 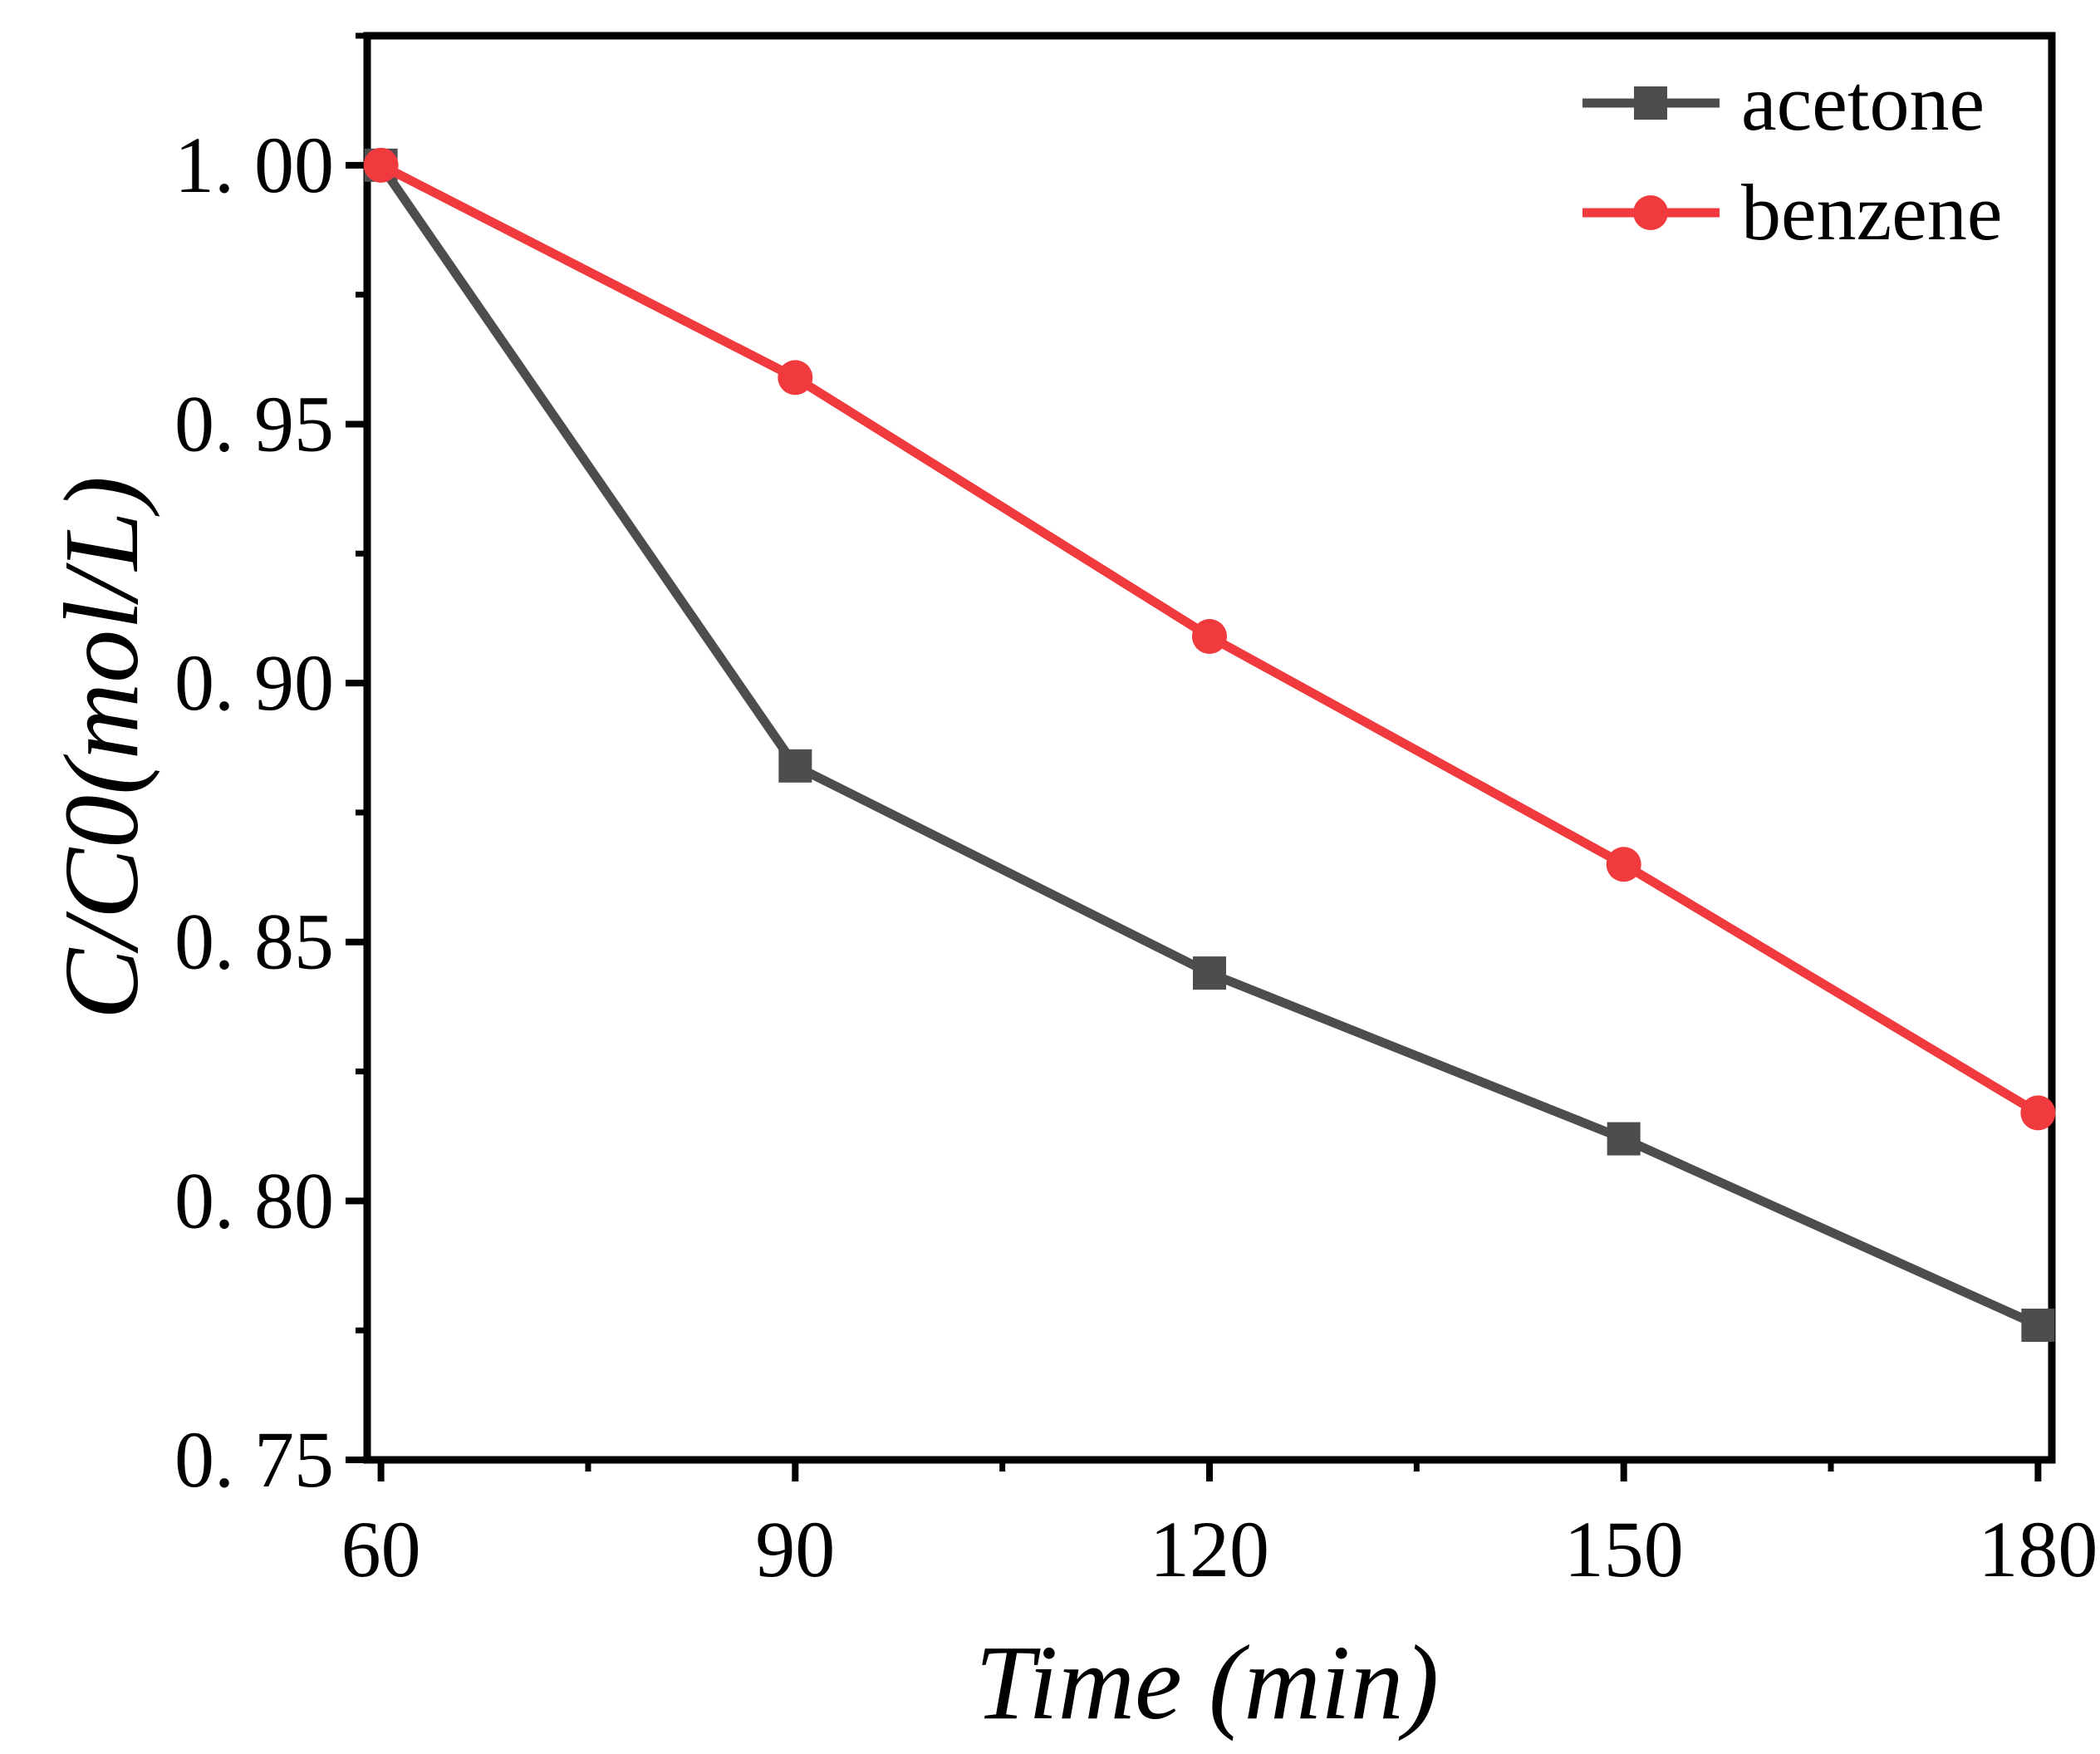 I want to click on legend-acetone-label: acetone, so click(x=1863, y=102).